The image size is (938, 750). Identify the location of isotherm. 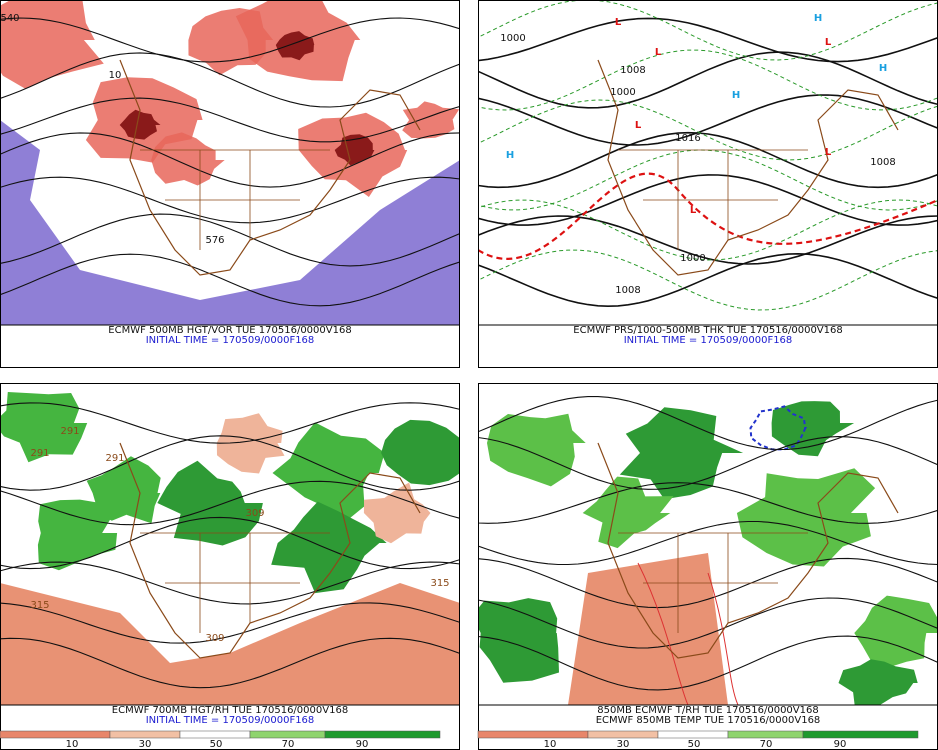
(688, 633).